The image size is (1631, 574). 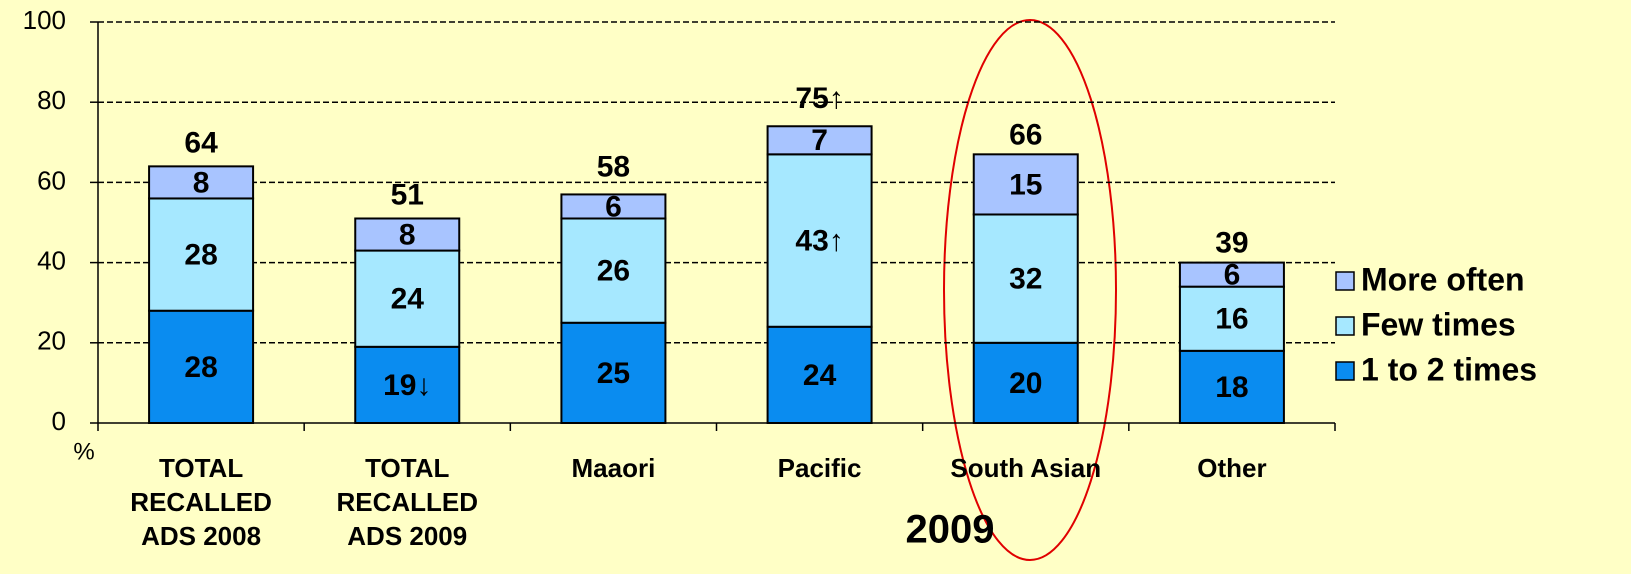 I want to click on y-tick-label: 40, so click(x=51, y=260).